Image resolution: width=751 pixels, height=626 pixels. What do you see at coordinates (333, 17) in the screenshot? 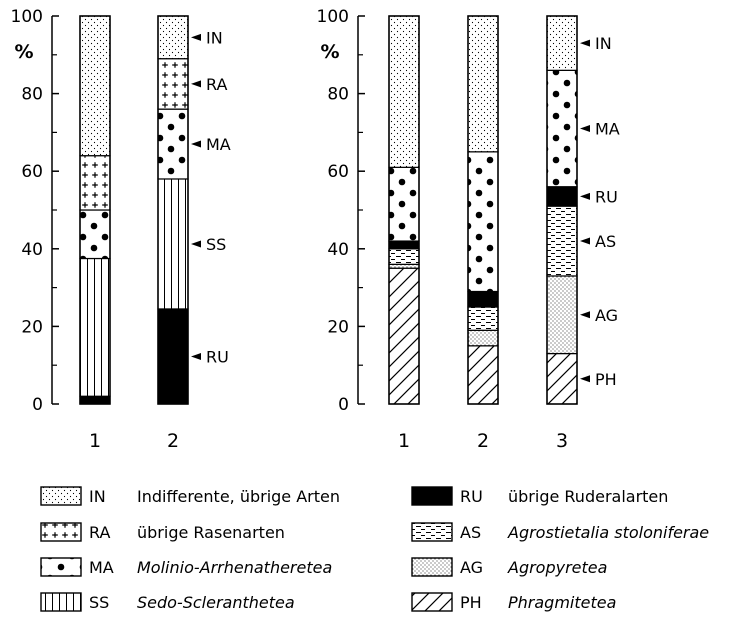
I see `y-tick-label: 100` at bounding box center [333, 17].